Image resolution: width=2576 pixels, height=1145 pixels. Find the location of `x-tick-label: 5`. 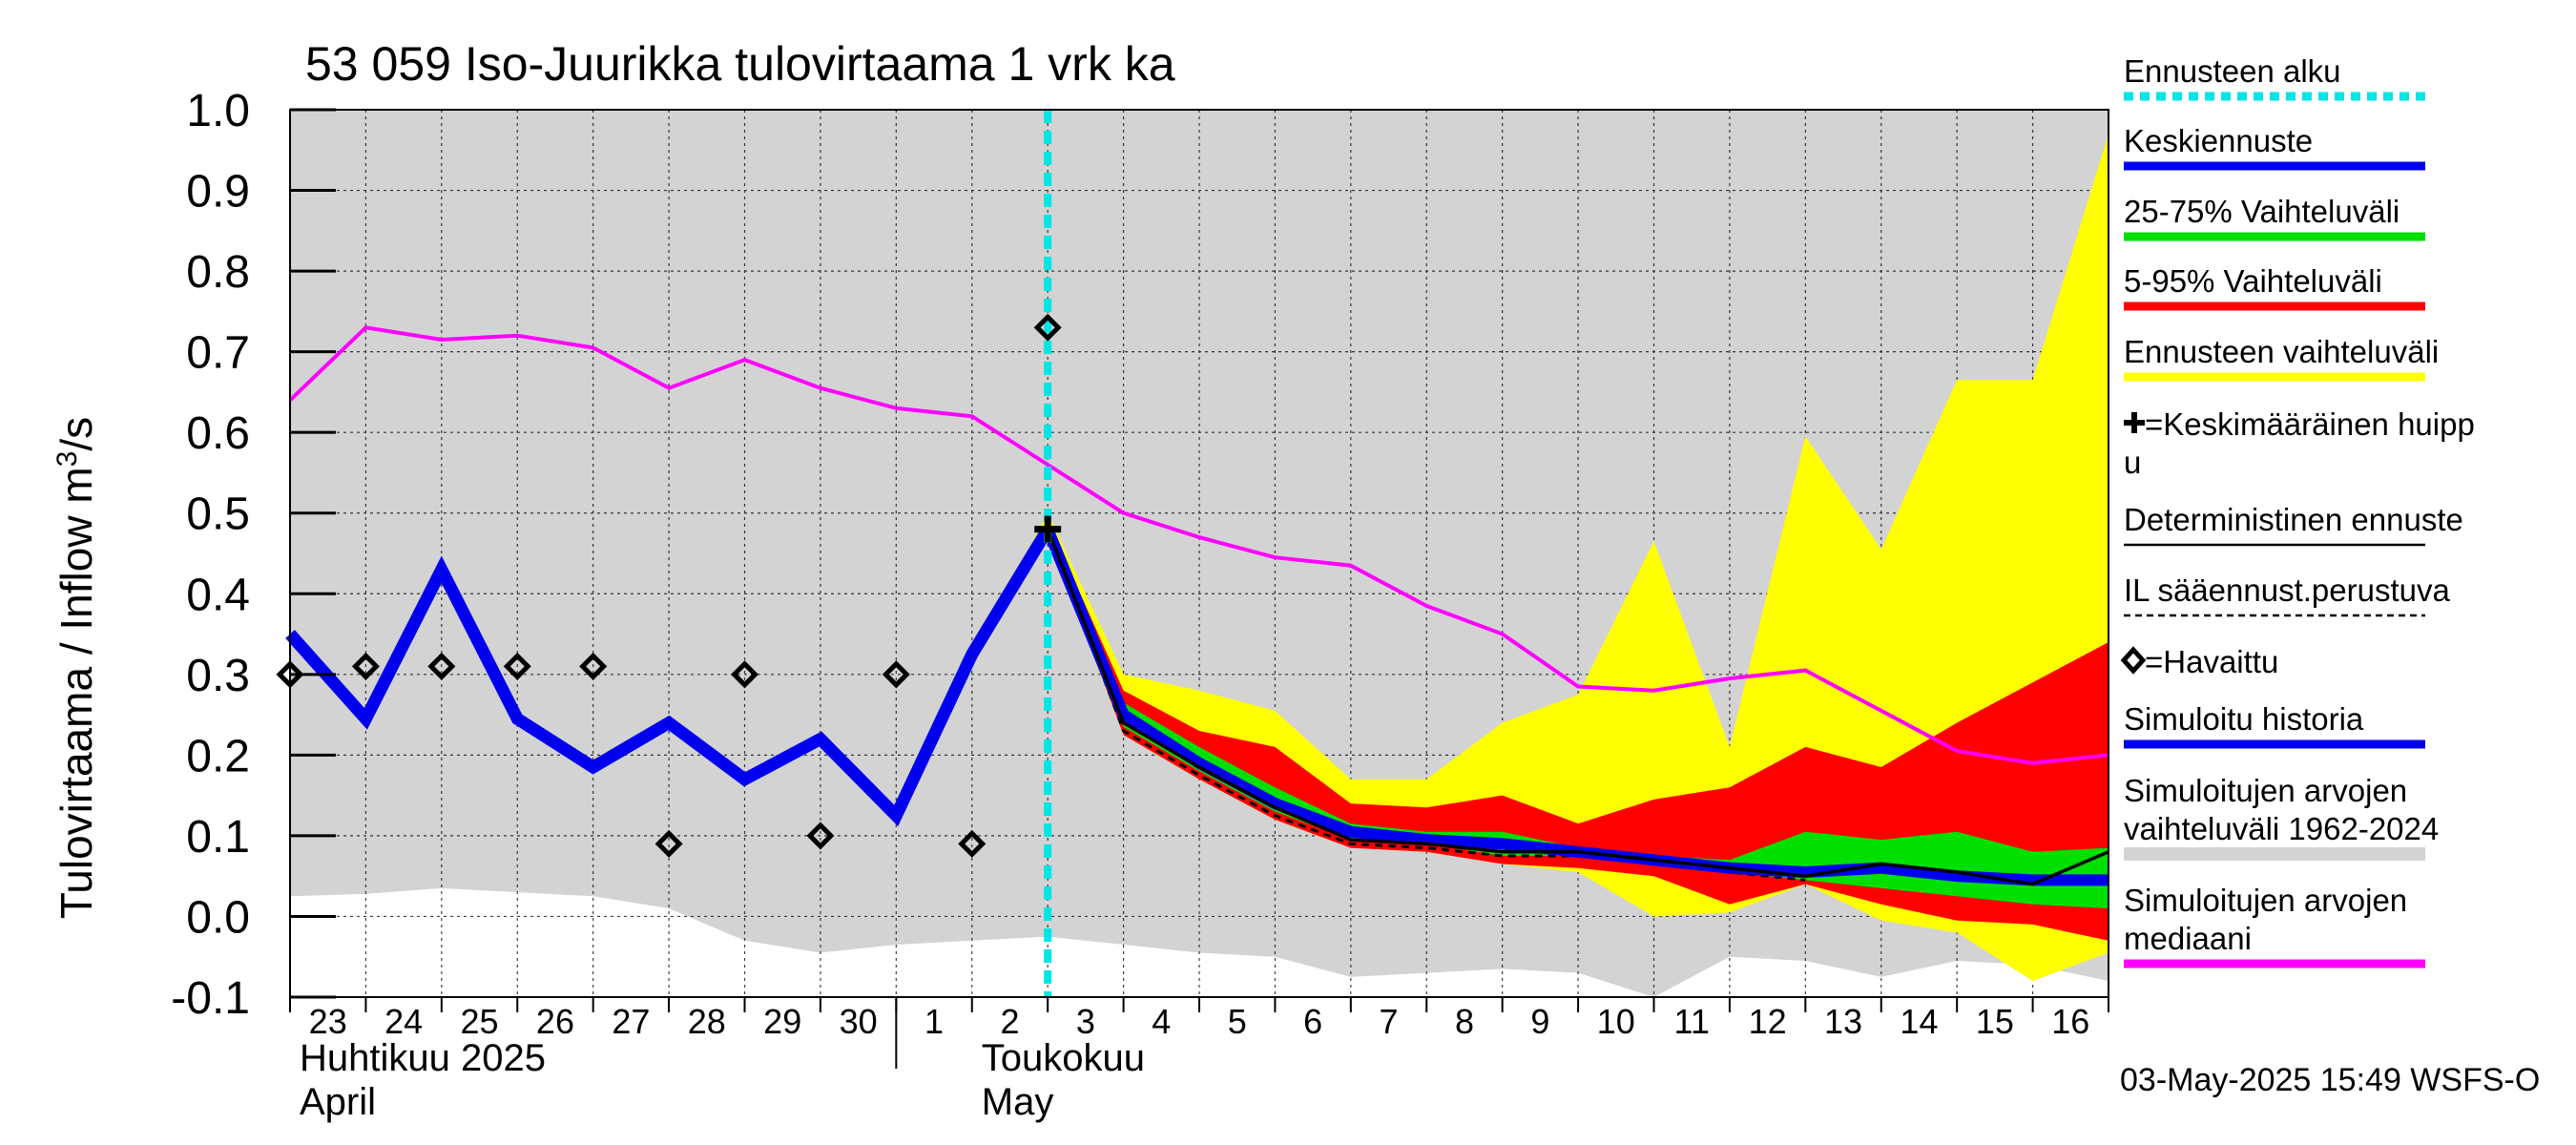

x-tick-label: 5 is located at coordinates (1237, 1022).